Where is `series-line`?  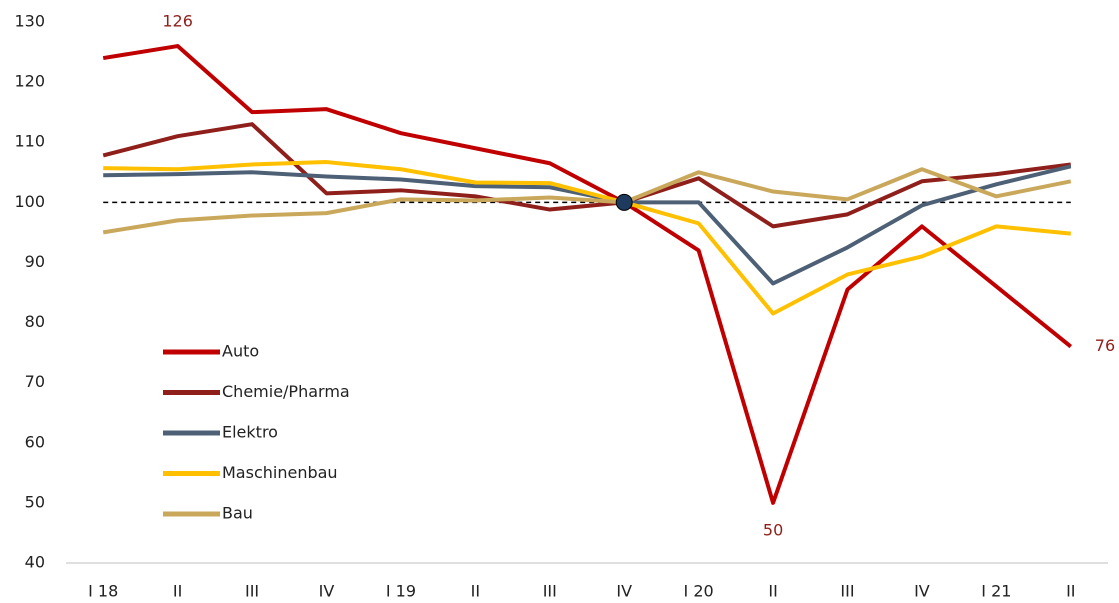 series-line is located at coordinates (587, 201).